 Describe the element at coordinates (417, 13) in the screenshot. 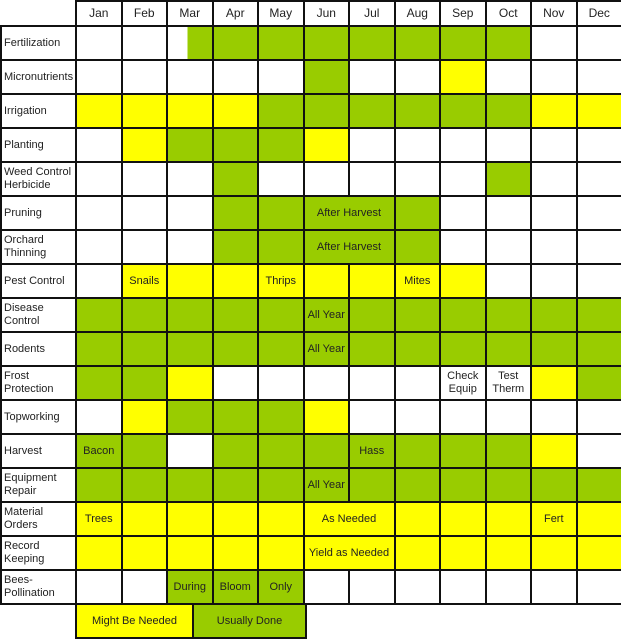

I see `month-header-aug: Aug` at that location.